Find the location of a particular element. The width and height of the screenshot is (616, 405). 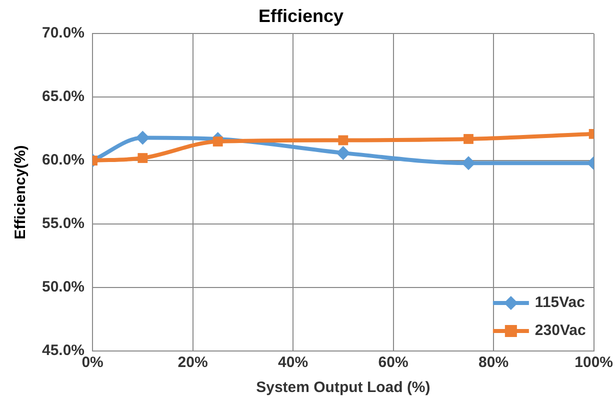

x-tick-label: 40% is located at coordinates (293, 363).